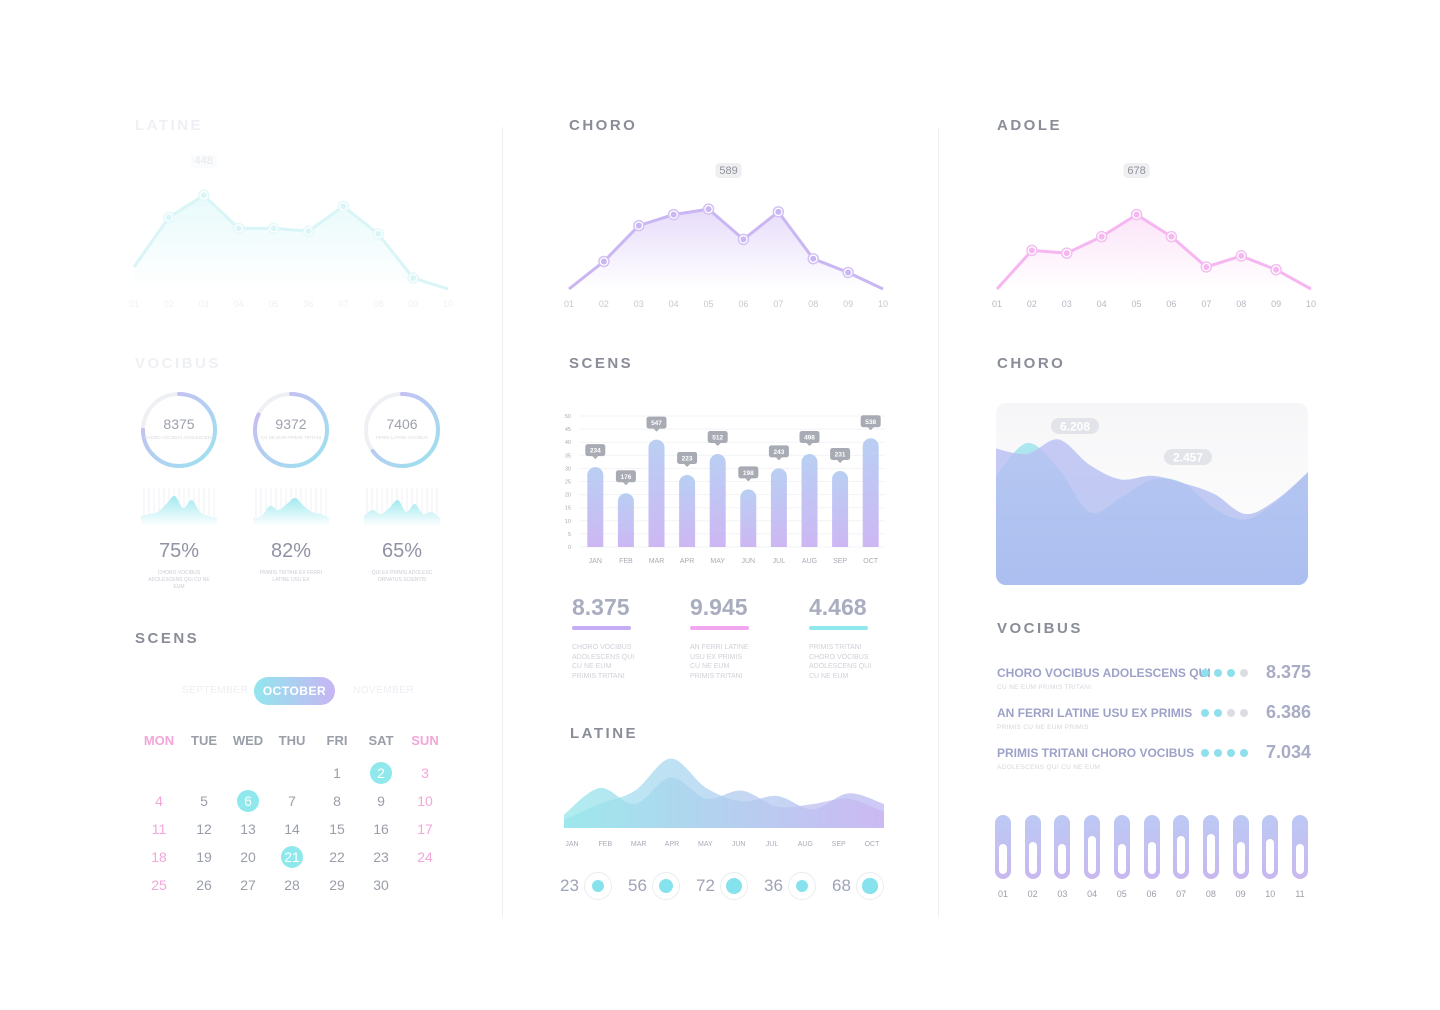 The image size is (1440, 1010). I want to click on callout-label: 678, so click(1136, 171).